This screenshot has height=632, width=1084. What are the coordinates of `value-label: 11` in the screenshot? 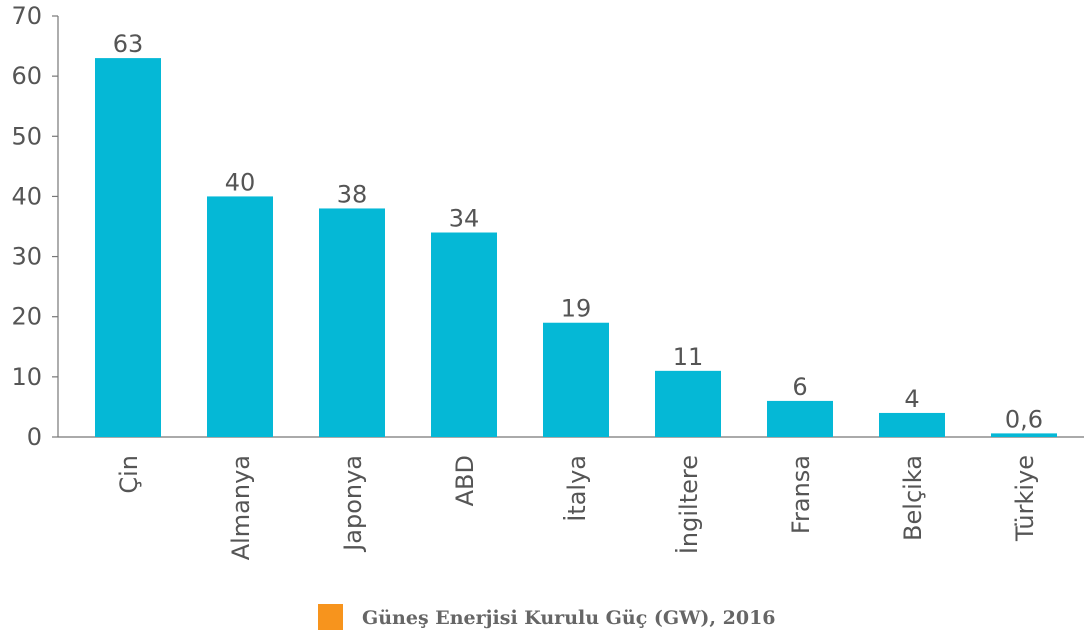 It's located at (688, 357).